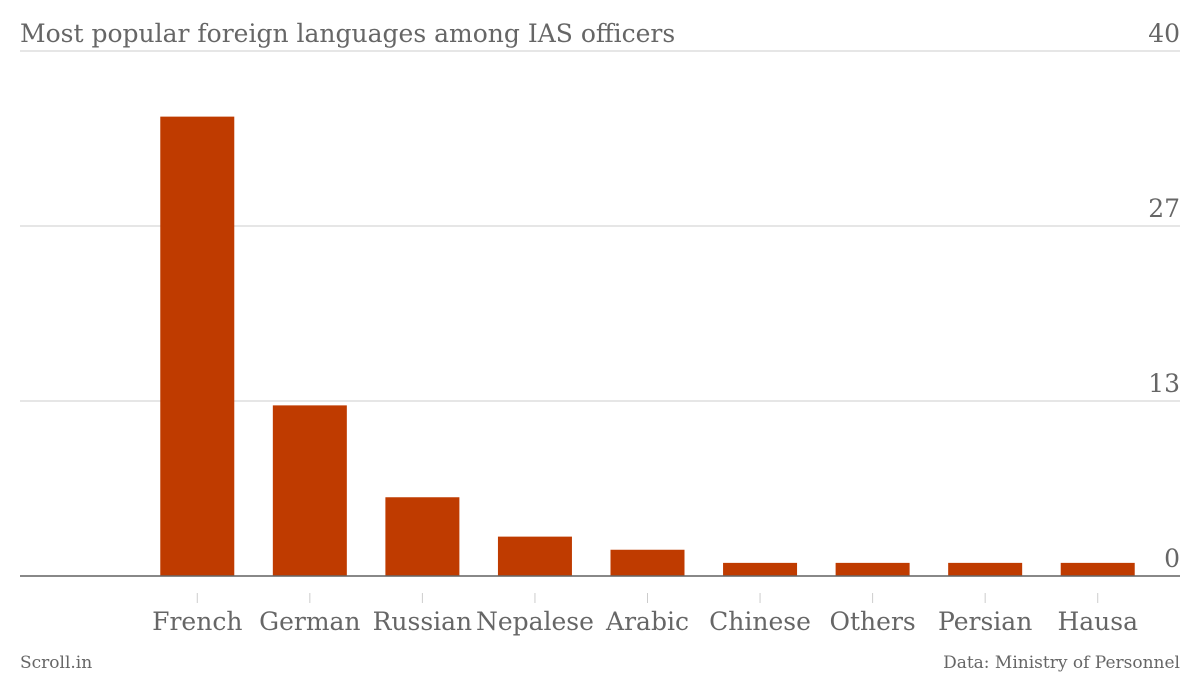 The image size is (1200, 676). I want to click on x-tick-label: Others, so click(873, 621).